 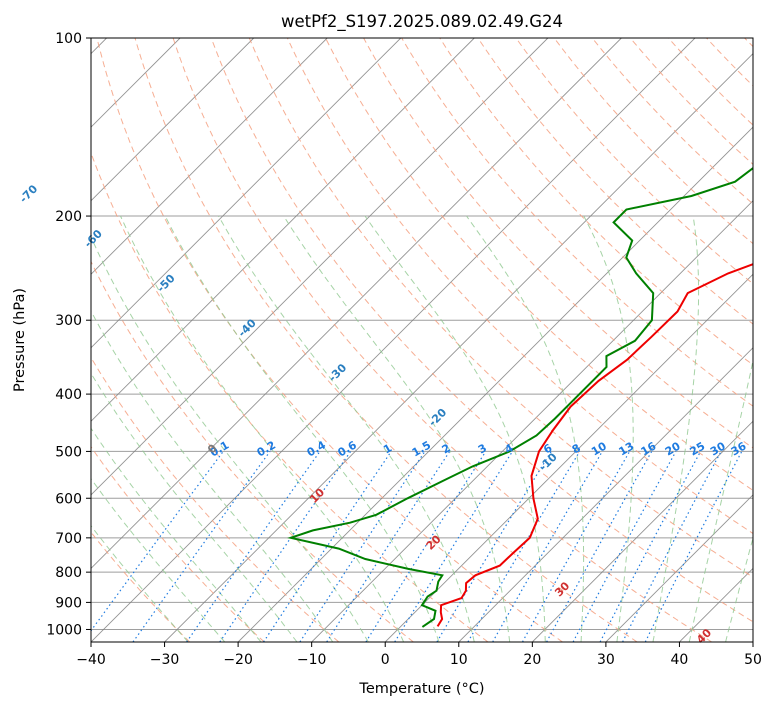 What do you see at coordinates (532, 660) in the screenshot?
I see `x-tick-label: 20` at bounding box center [532, 660].